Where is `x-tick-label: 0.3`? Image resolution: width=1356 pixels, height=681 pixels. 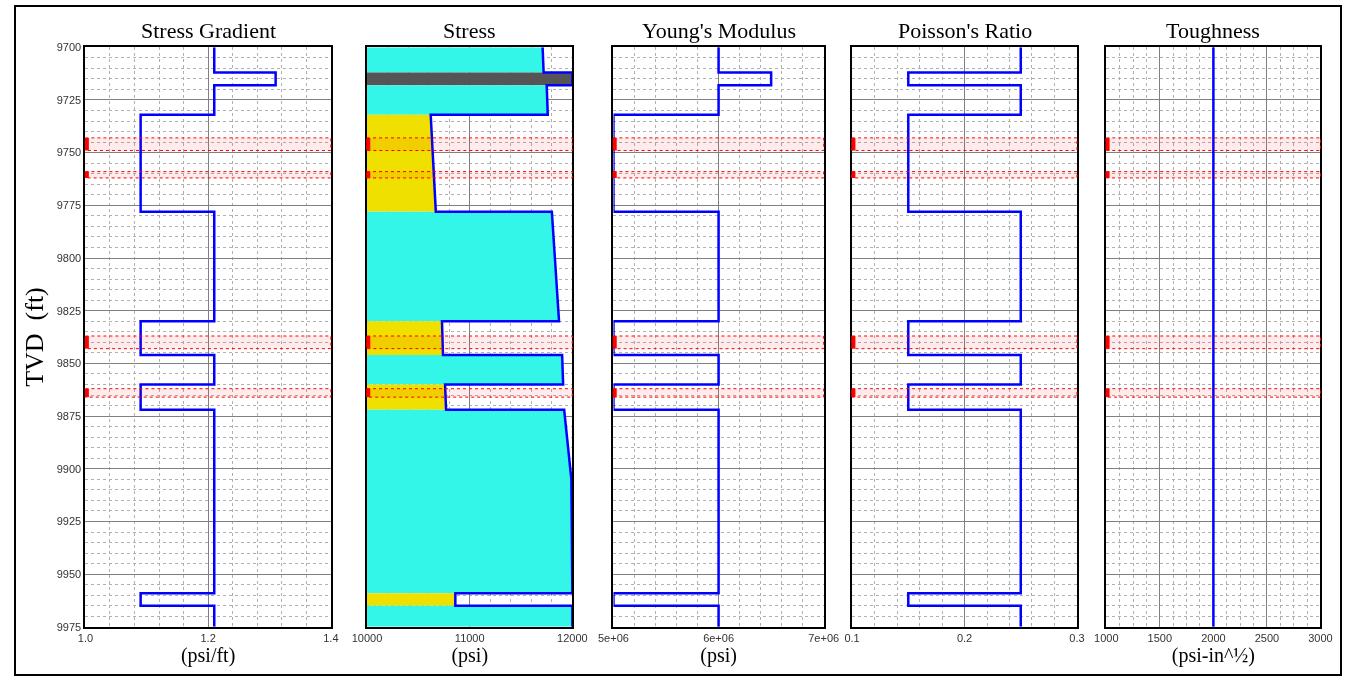 x-tick-label: 0.3 is located at coordinates (1077, 638).